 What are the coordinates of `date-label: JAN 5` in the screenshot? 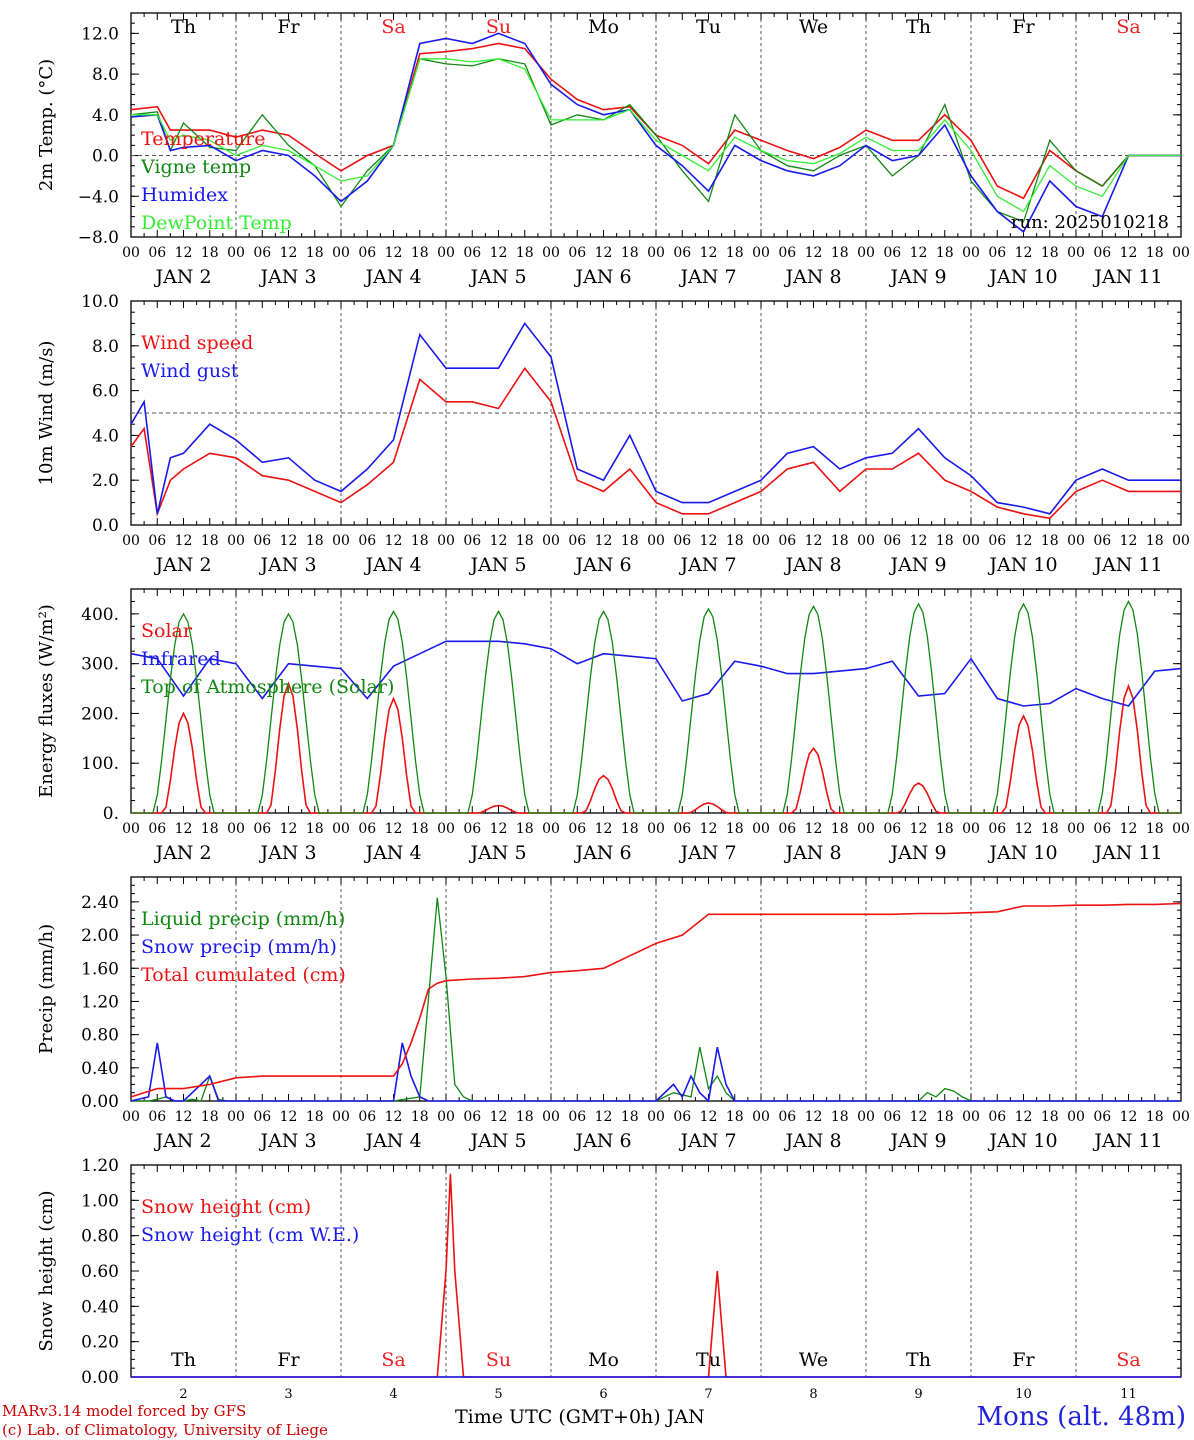 It's located at (497, 565).